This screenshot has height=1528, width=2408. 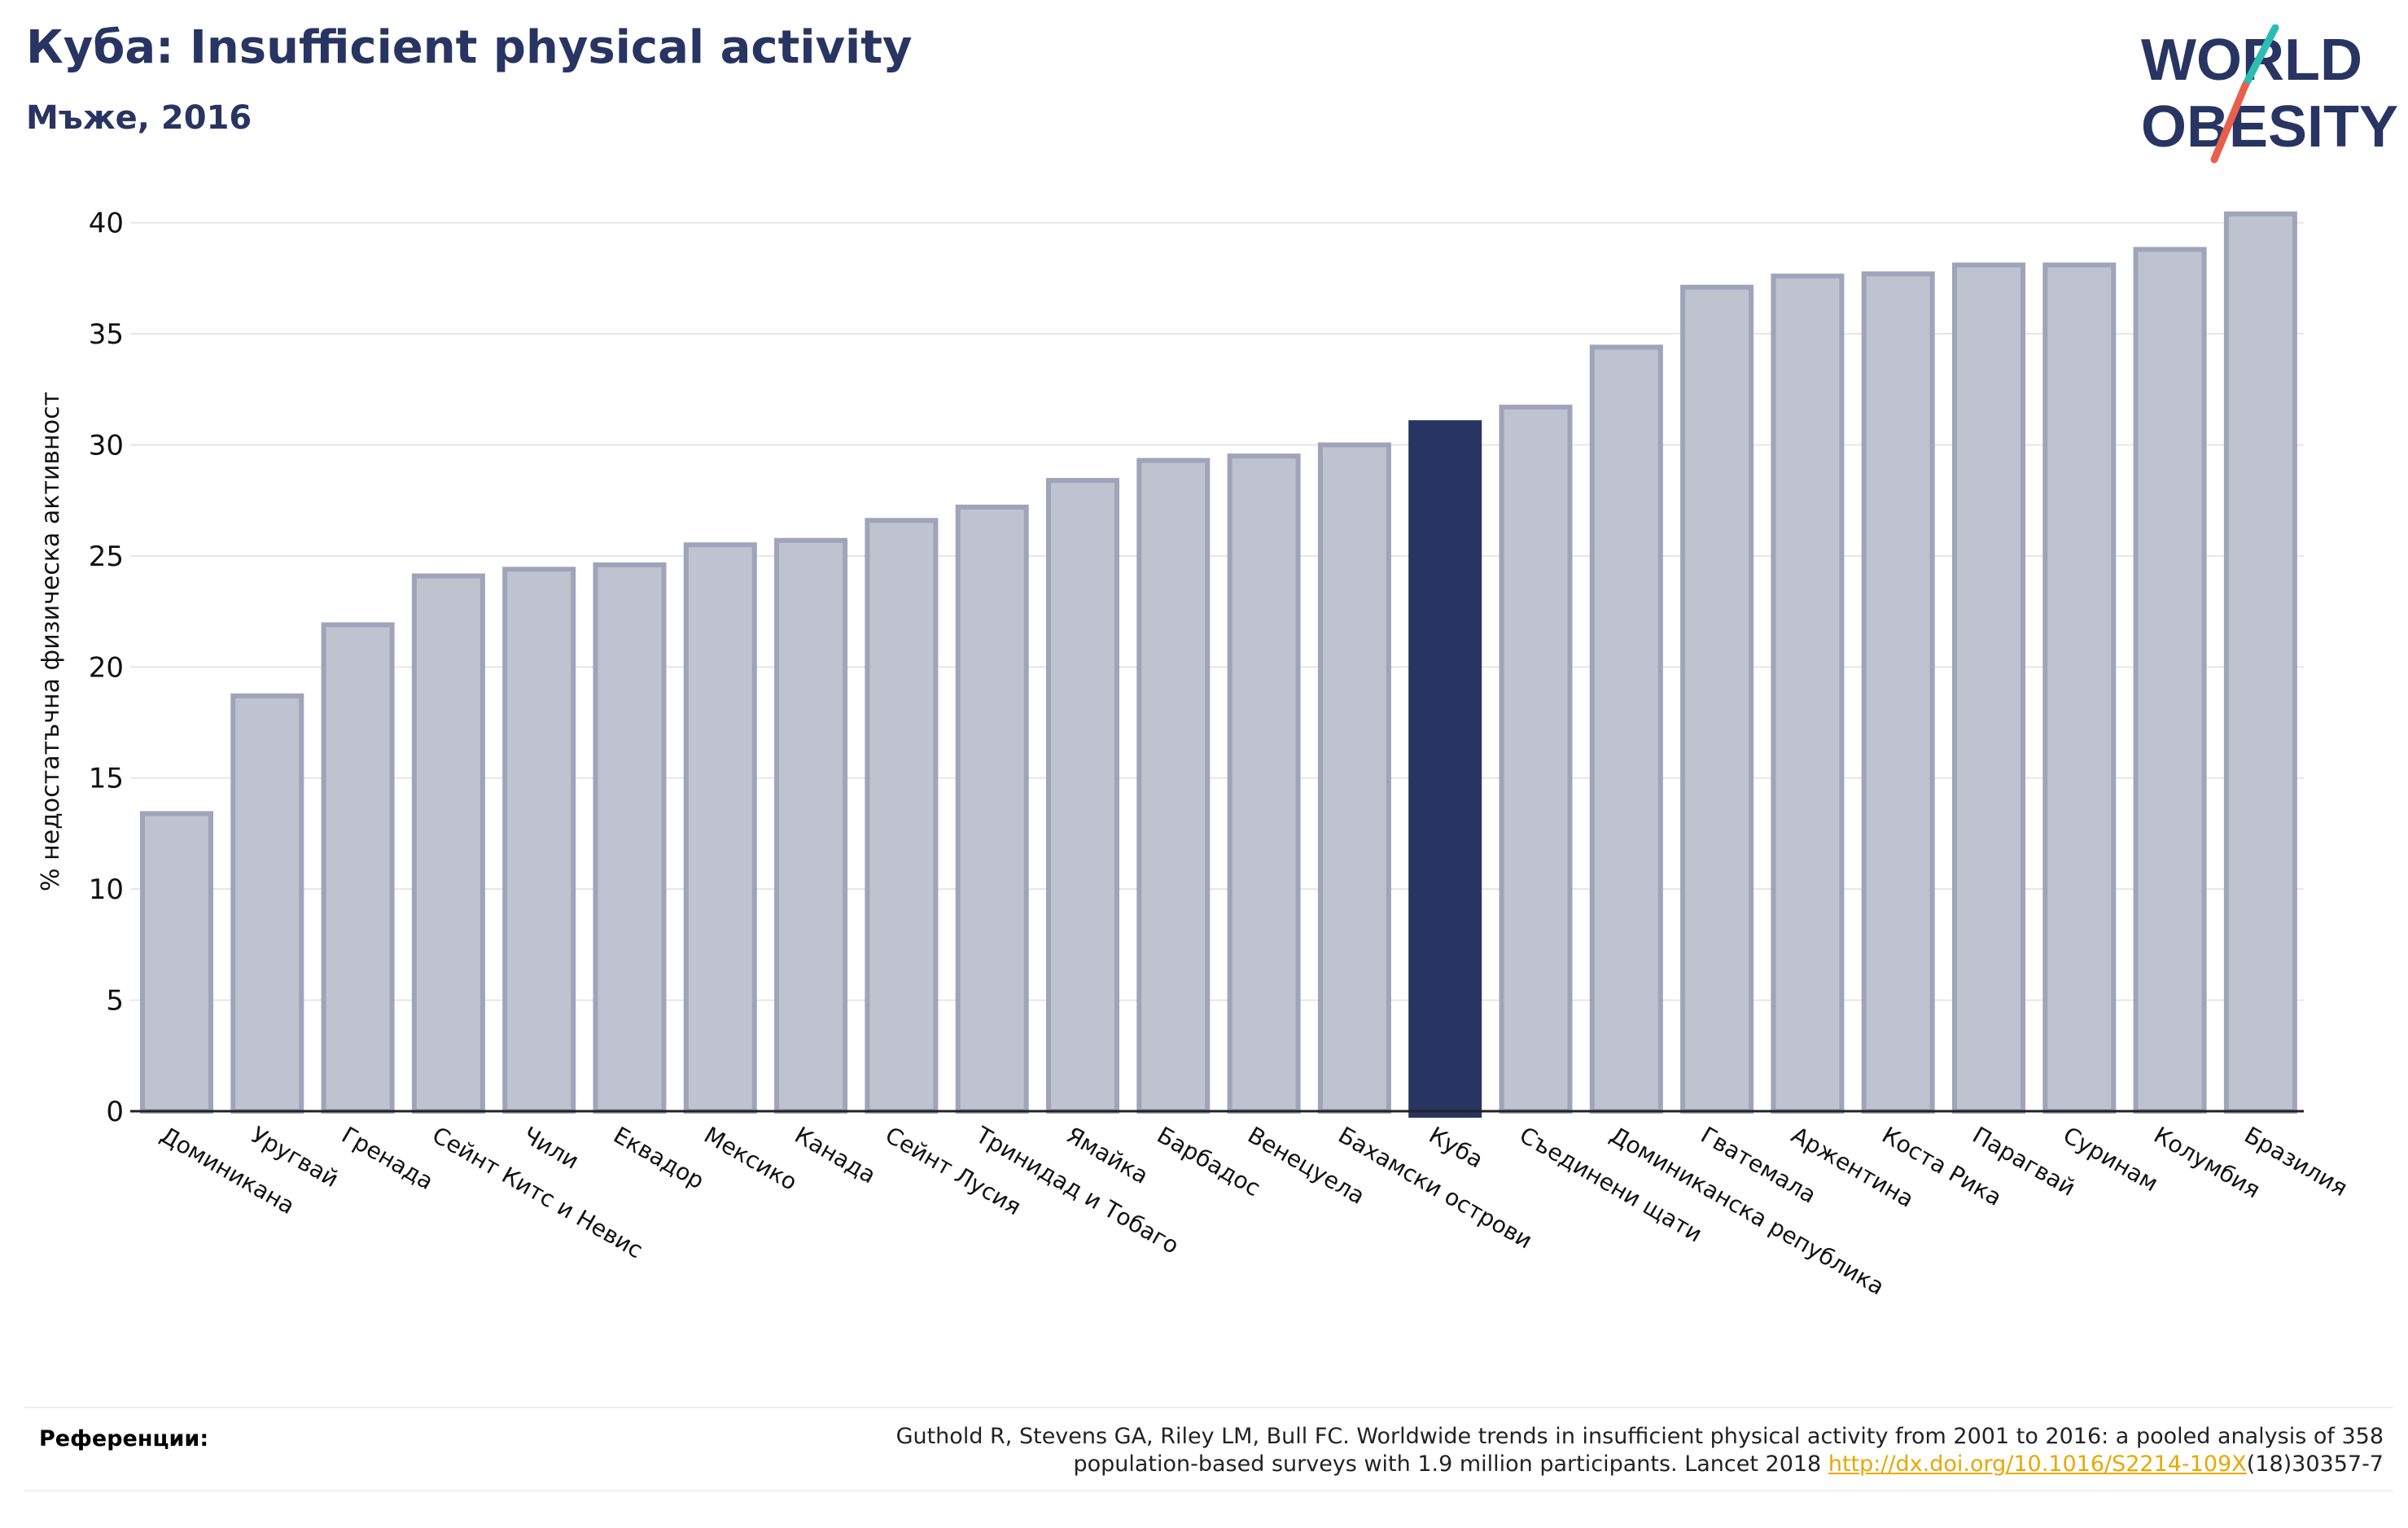 I want to click on y-tick-label: 25, so click(x=107, y=557).